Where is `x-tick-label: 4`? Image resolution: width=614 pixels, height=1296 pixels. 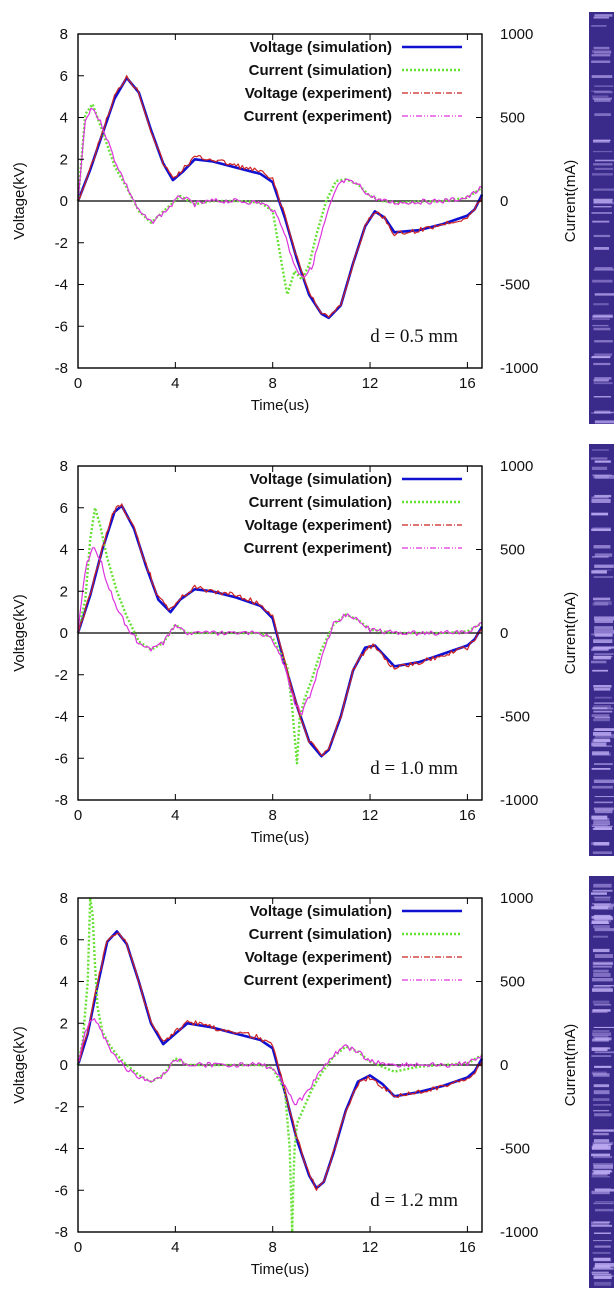
x-tick-label: 4 is located at coordinates (175, 815).